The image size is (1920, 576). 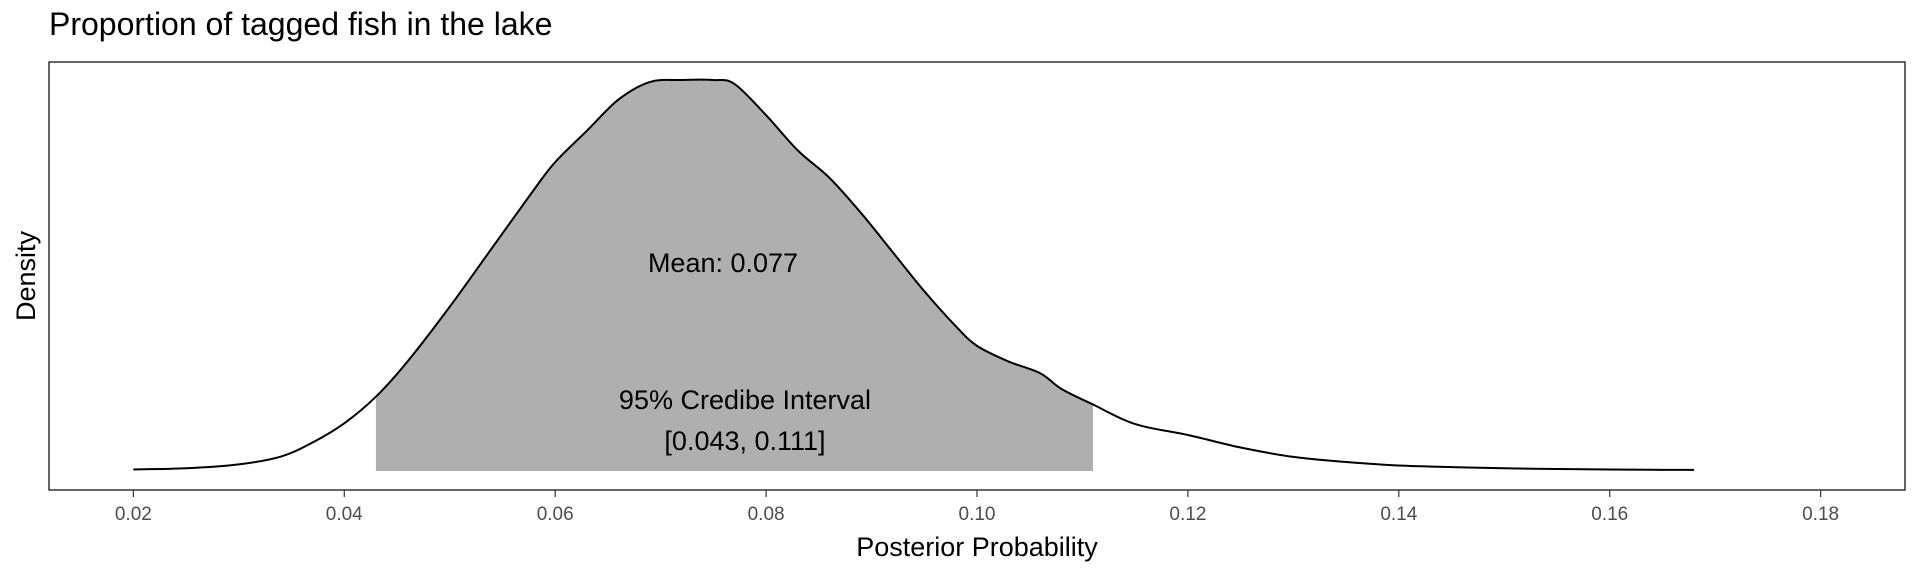 What do you see at coordinates (745, 400) in the screenshot?
I see `credible-interval-title: 95% Credibe Interval` at bounding box center [745, 400].